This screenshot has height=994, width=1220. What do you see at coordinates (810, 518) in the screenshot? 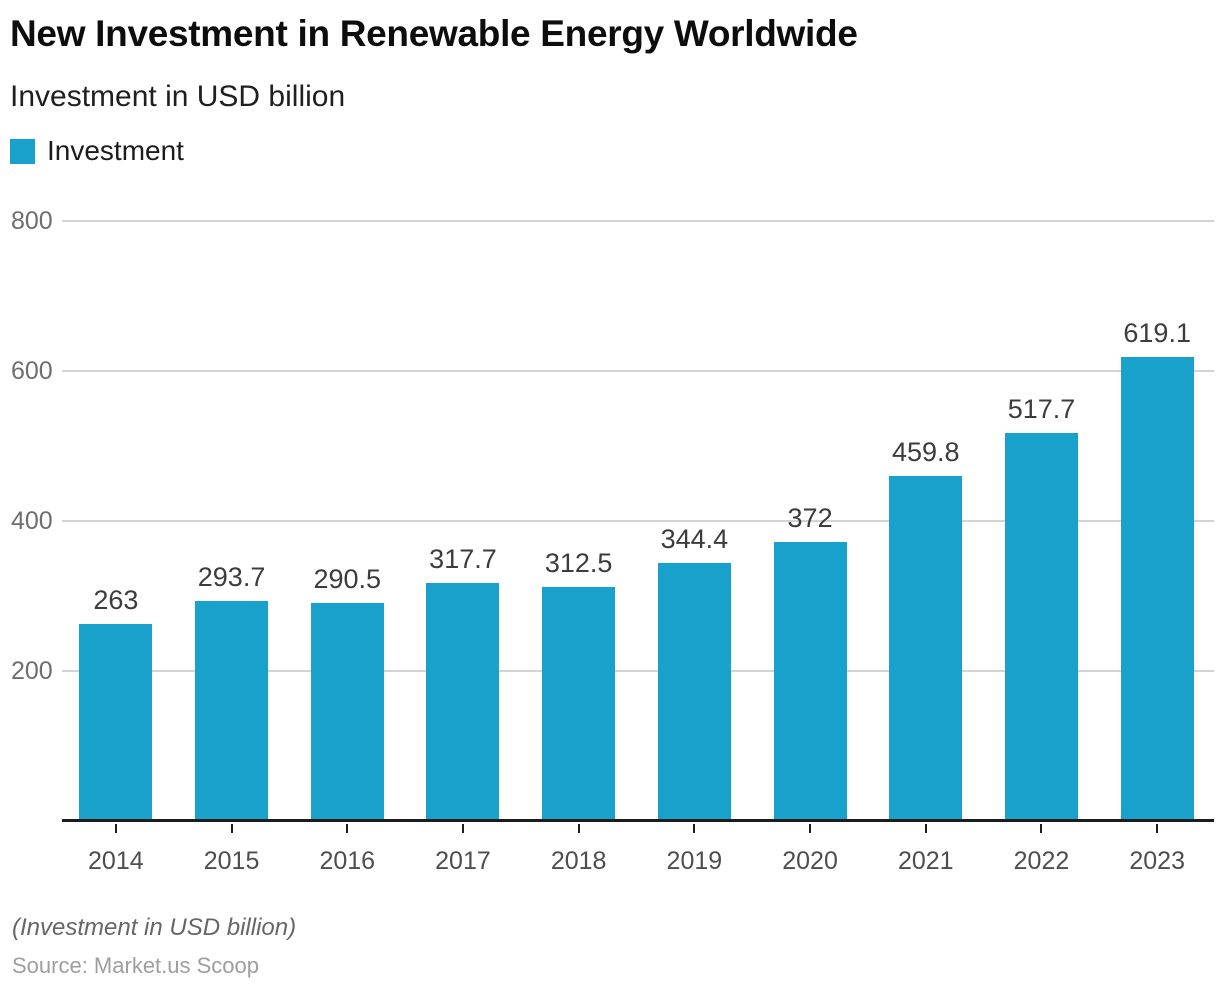
I see `bar-value-label: 372` at bounding box center [810, 518].